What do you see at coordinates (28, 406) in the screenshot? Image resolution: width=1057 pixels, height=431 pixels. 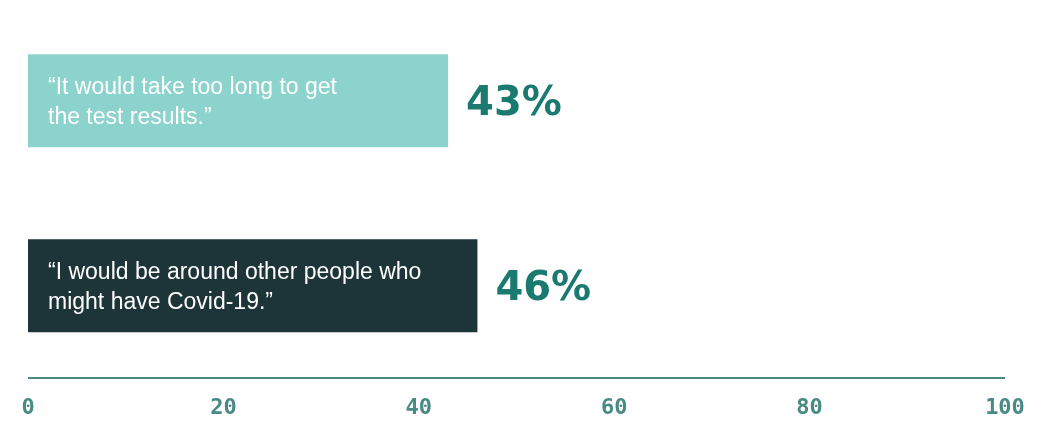 I see `x-tick-label: 0` at bounding box center [28, 406].